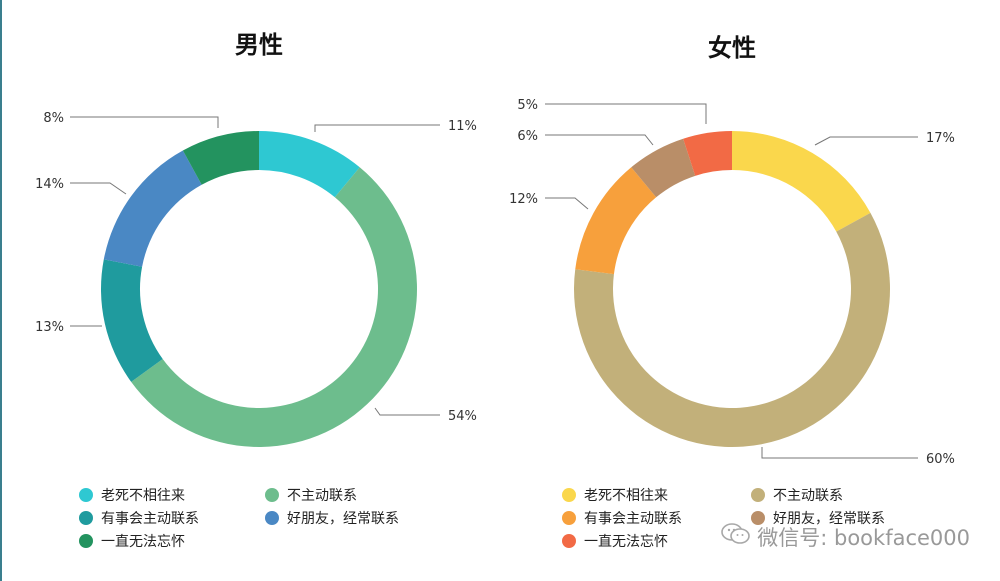  I want to click on female-legend-item-3: 好朋友，经常联系, so click(818, 519).